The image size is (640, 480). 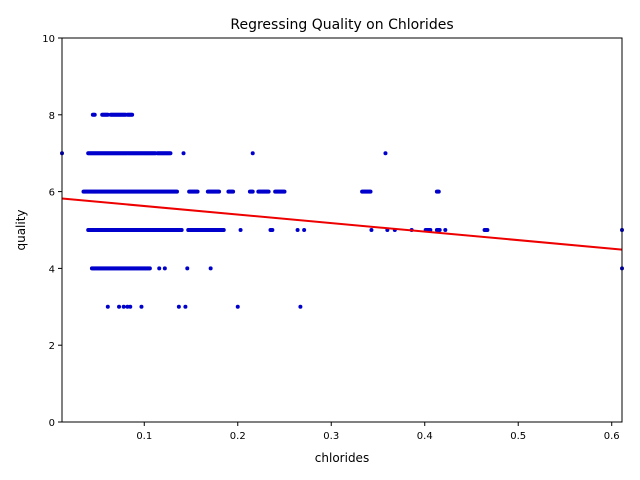 I want to click on y-tick-label: 10, so click(x=48, y=39).